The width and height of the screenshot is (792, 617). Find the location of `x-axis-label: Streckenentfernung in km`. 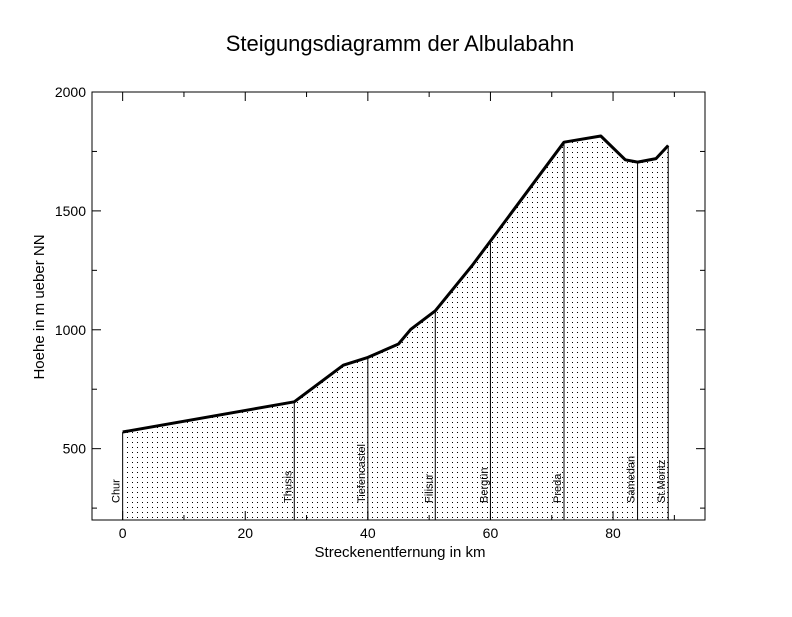

x-axis-label: Streckenentfernung in km is located at coordinates (400, 552).